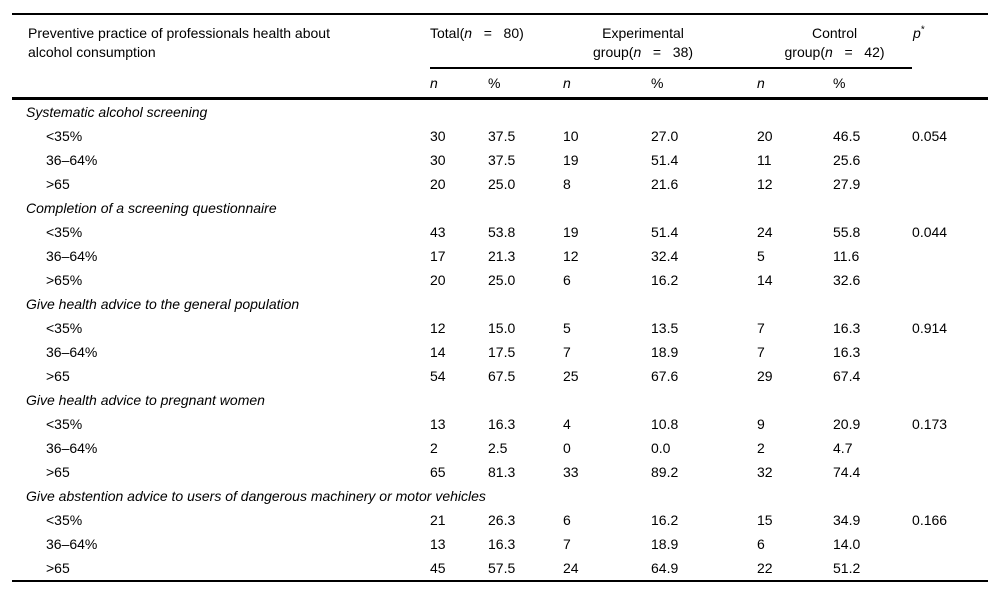 The width and height of the screenshot is (1000, 592). I want to click on cell-value: 12, so click(765, 184).